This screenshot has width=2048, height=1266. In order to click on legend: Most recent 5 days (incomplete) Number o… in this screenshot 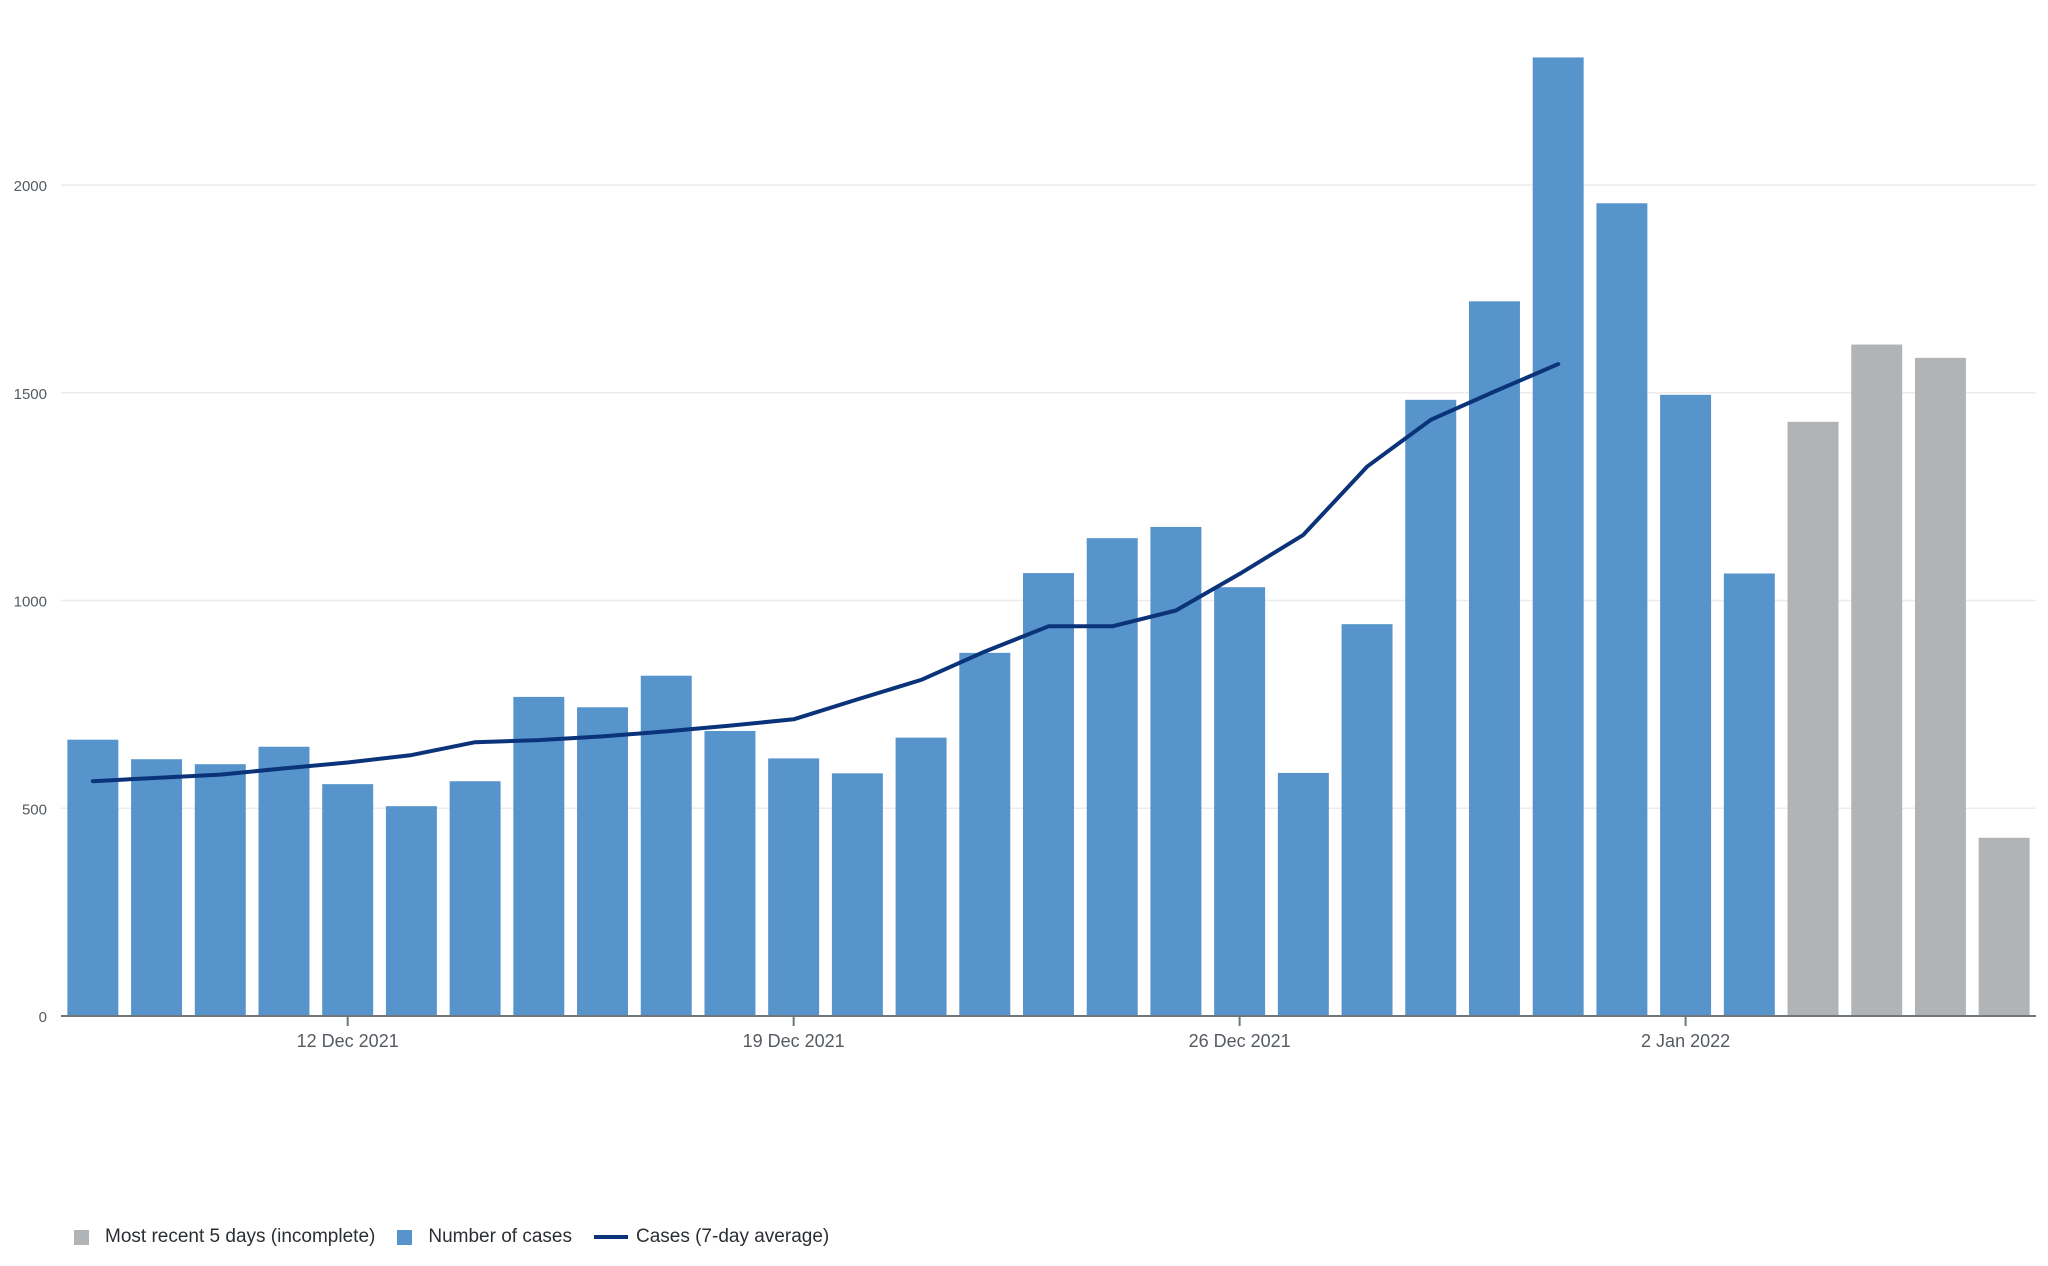, I will do `click(462, 1237)`.